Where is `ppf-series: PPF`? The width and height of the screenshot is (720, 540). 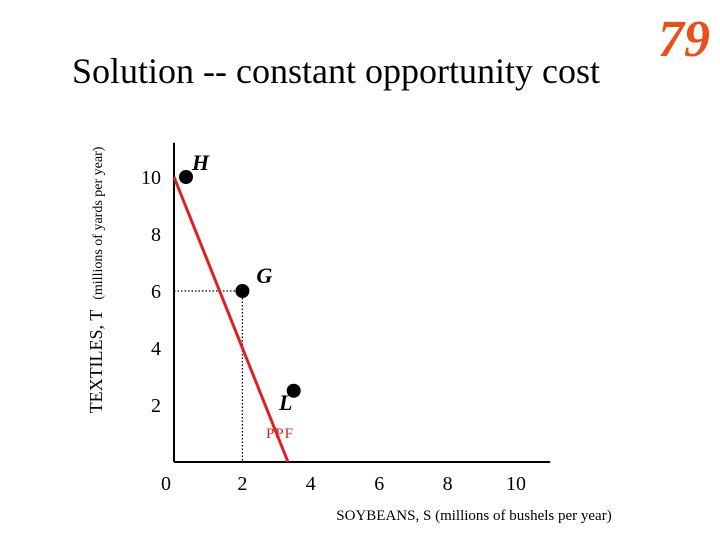
ppf-series: PPF is located at coordinates (233, 319).